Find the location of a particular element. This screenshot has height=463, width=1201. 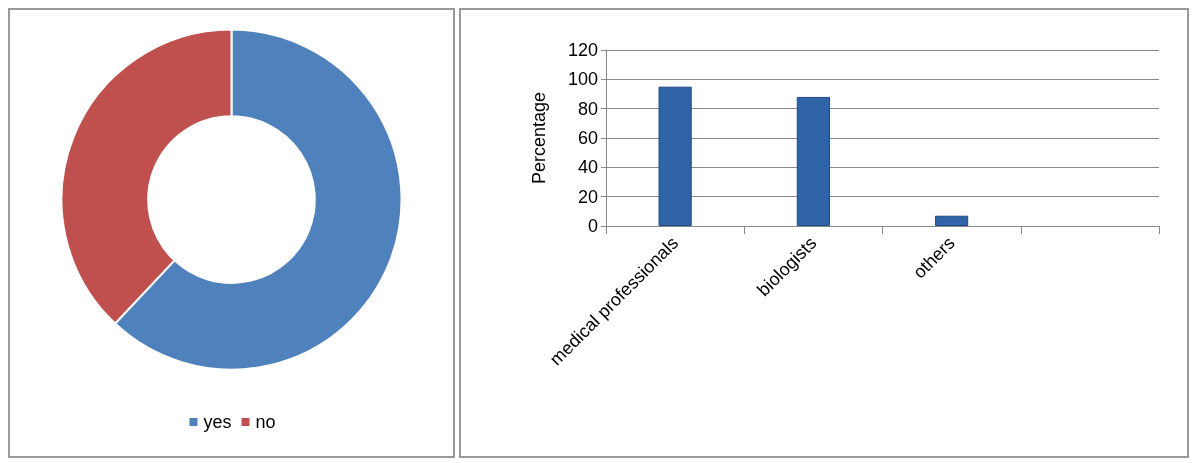

y-tick-label: 40 is located at coordinates (587, 167).